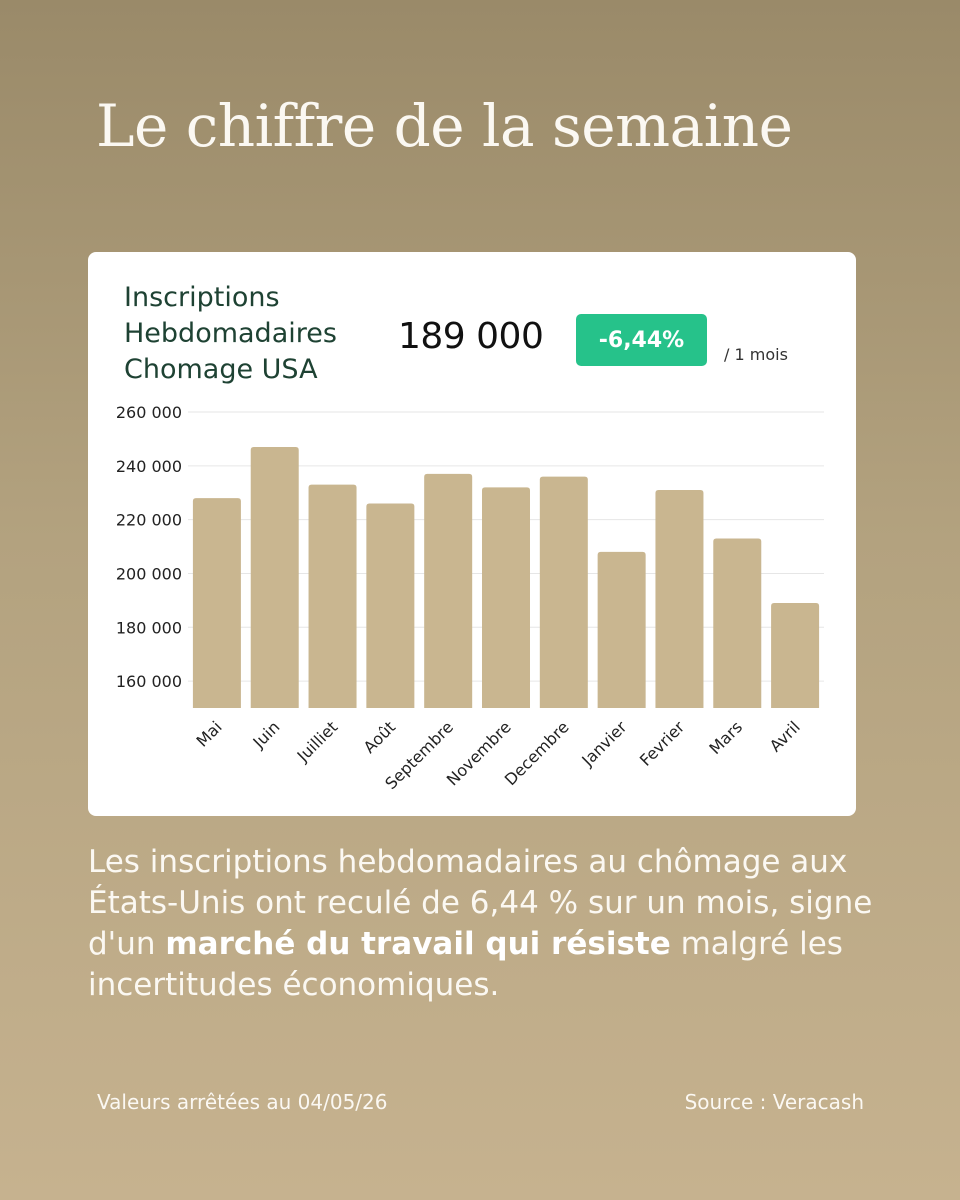  What do you see at coordinates (418, 944) in the screenshot?
I see `description-highlight: marché du travail qui résiste` at bounding box center [418, 944].